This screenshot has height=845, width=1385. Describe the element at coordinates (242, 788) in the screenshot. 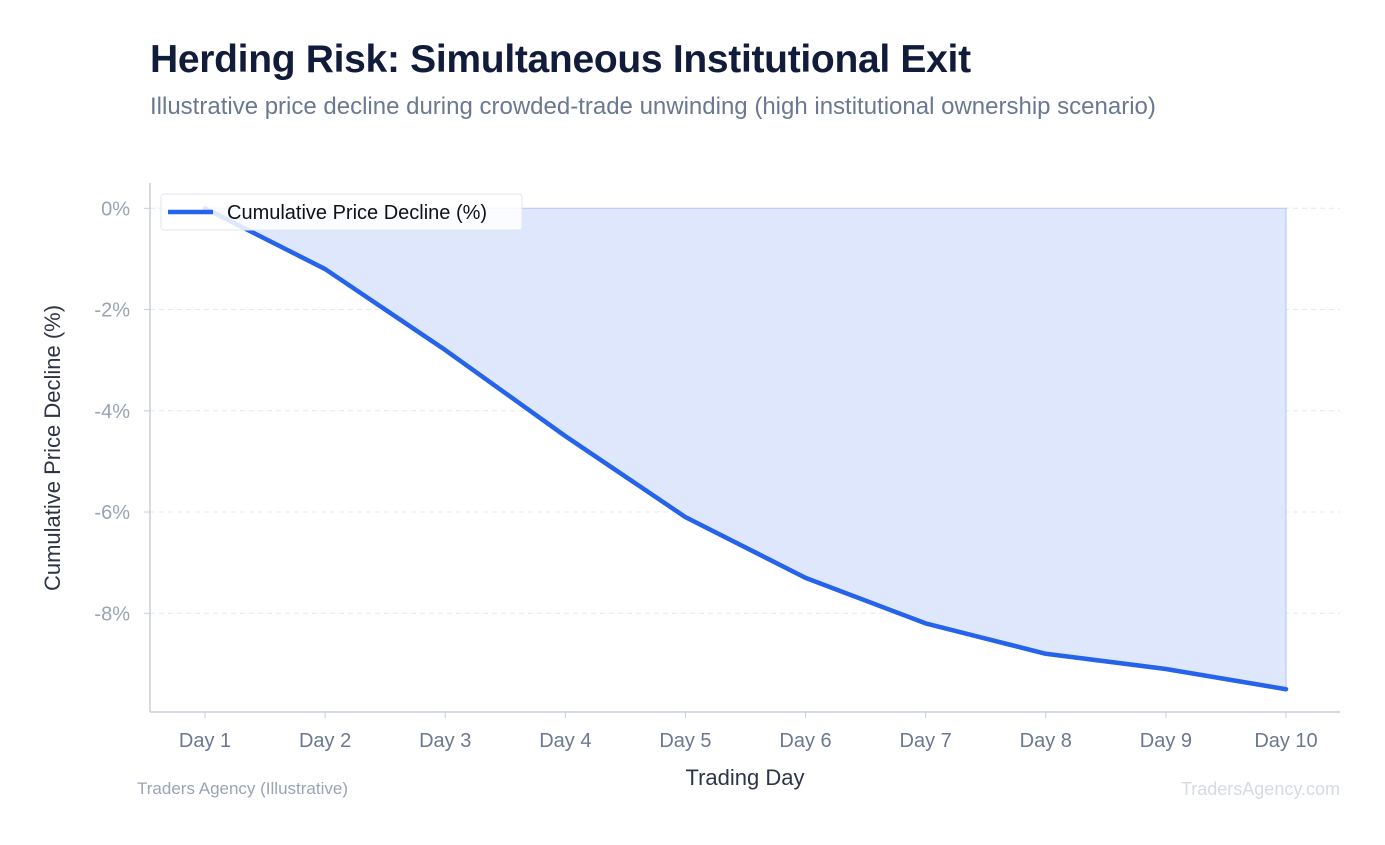

I see `source-credit: Traders Agency (Illustrative)` at that location.